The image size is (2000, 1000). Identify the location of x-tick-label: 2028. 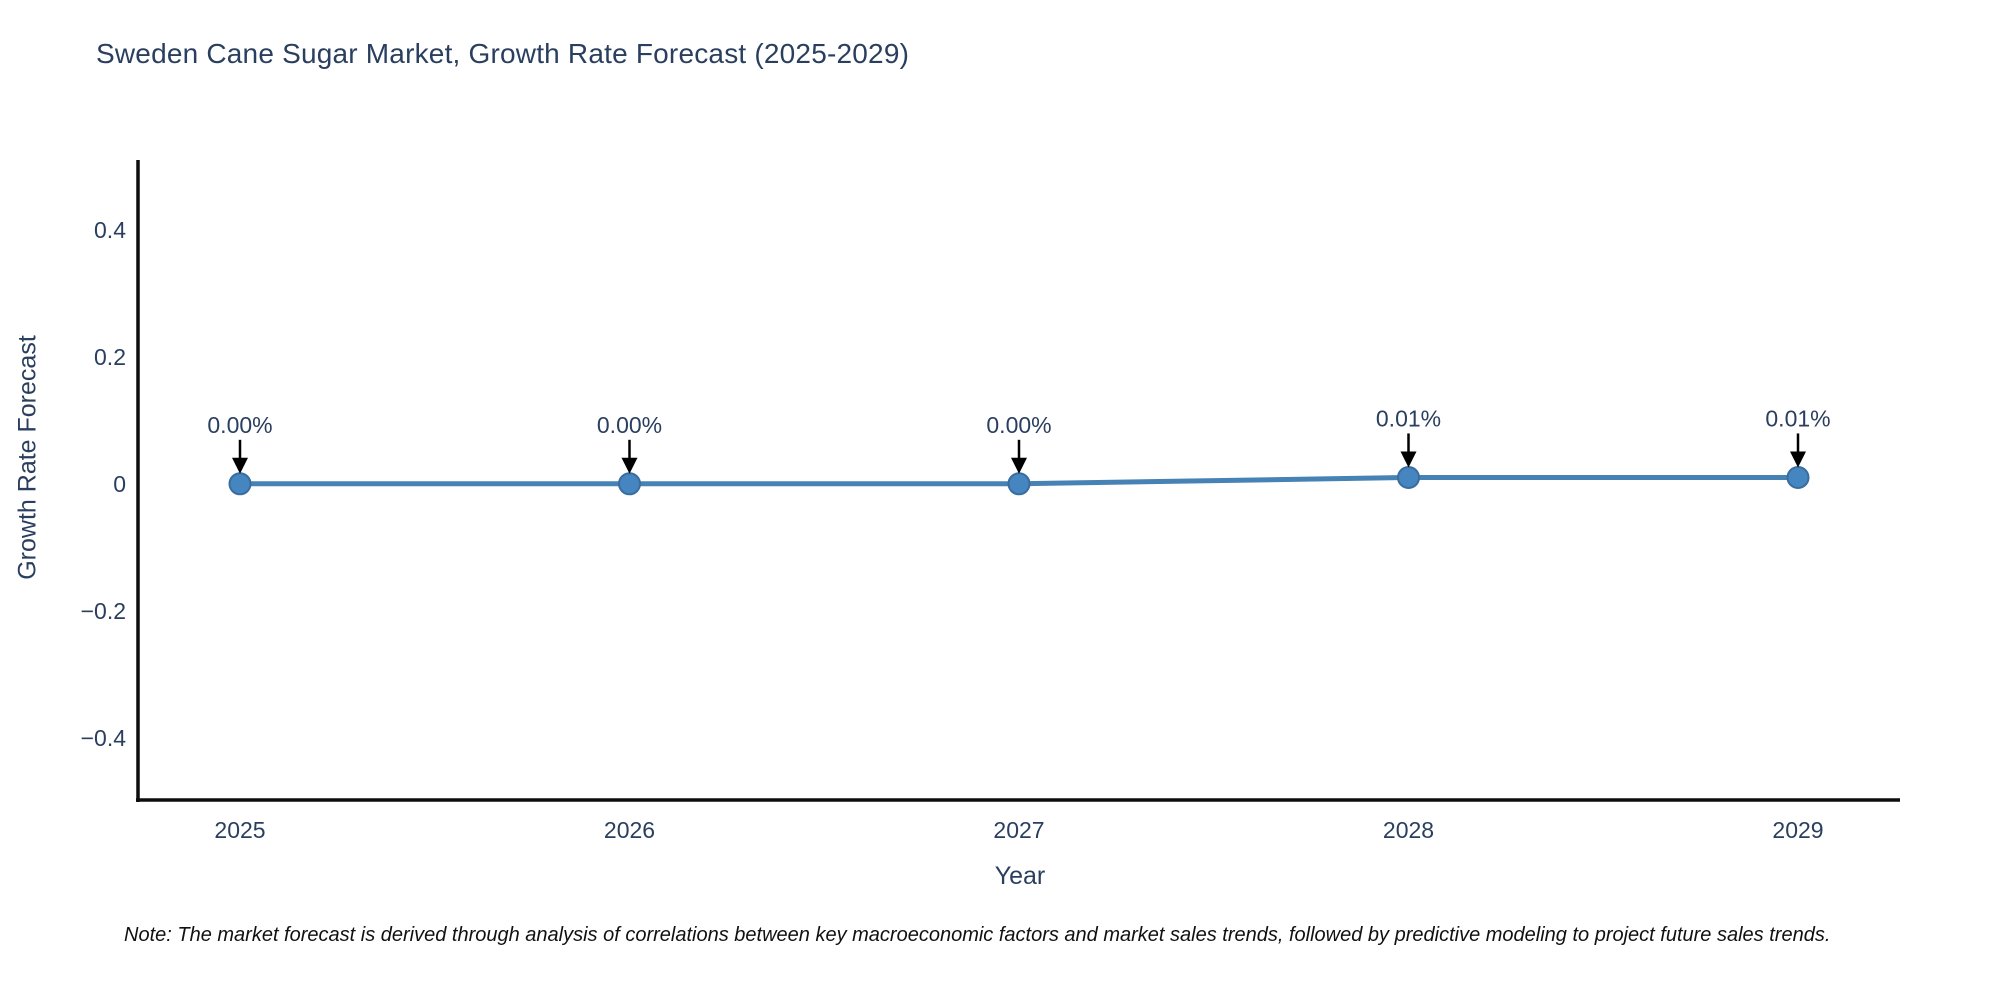
(1408, 830).